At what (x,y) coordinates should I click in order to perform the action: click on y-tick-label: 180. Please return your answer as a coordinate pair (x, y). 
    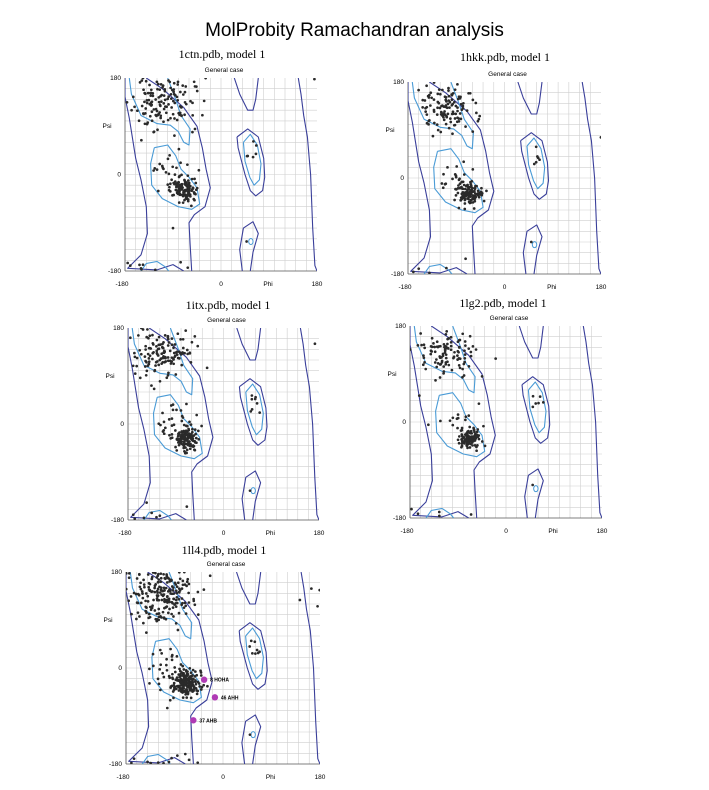
    Looking at the image, I should click on (116, 572).